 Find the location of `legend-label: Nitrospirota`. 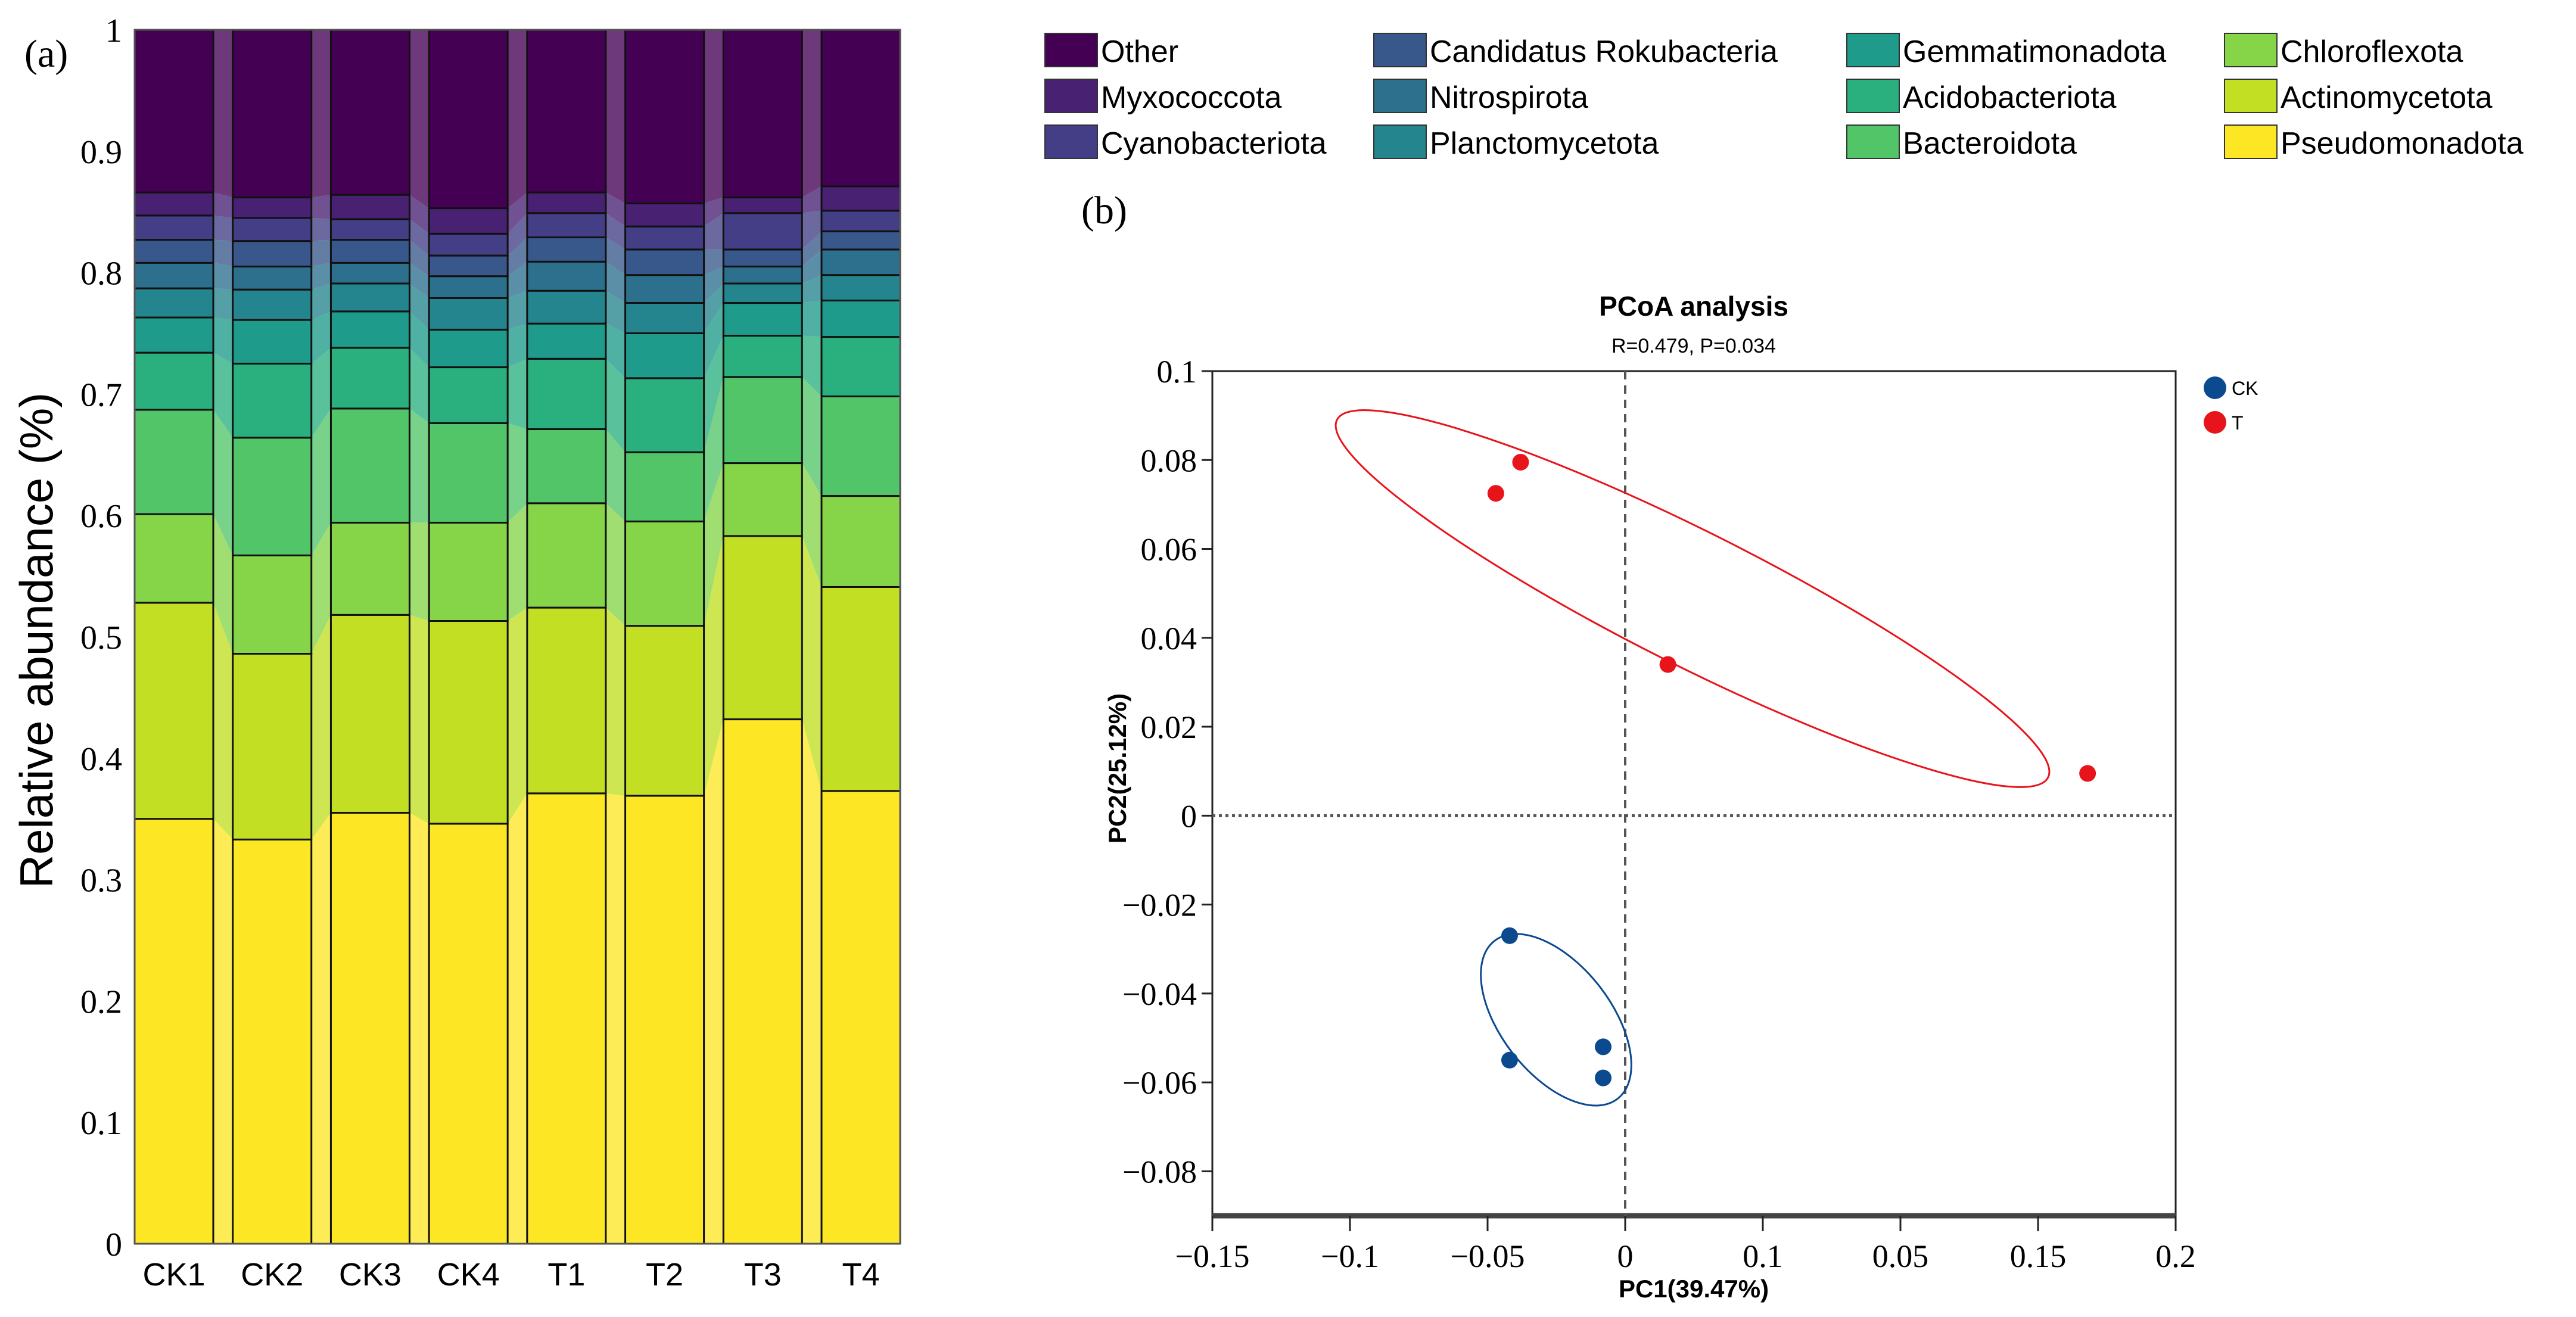

legend-label: Nitrospirota is located at coordinates (1509, 97).